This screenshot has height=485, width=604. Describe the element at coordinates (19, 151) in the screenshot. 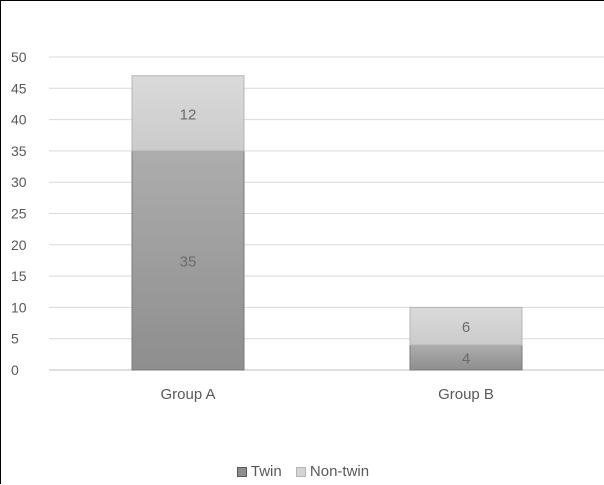

I see `y-tick-label: 35` at that location.